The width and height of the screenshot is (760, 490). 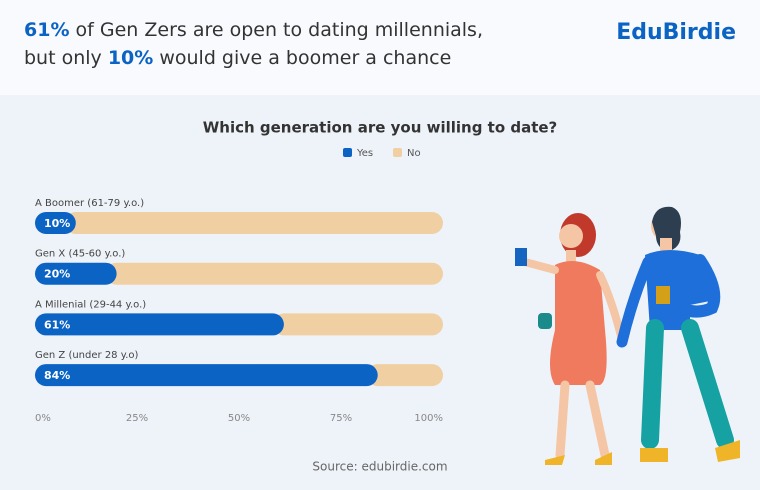 What do you see at coordinates (137, 418) in the screenshot?
I see `x-tick-label: 25%` at bounding box center [137, 418].